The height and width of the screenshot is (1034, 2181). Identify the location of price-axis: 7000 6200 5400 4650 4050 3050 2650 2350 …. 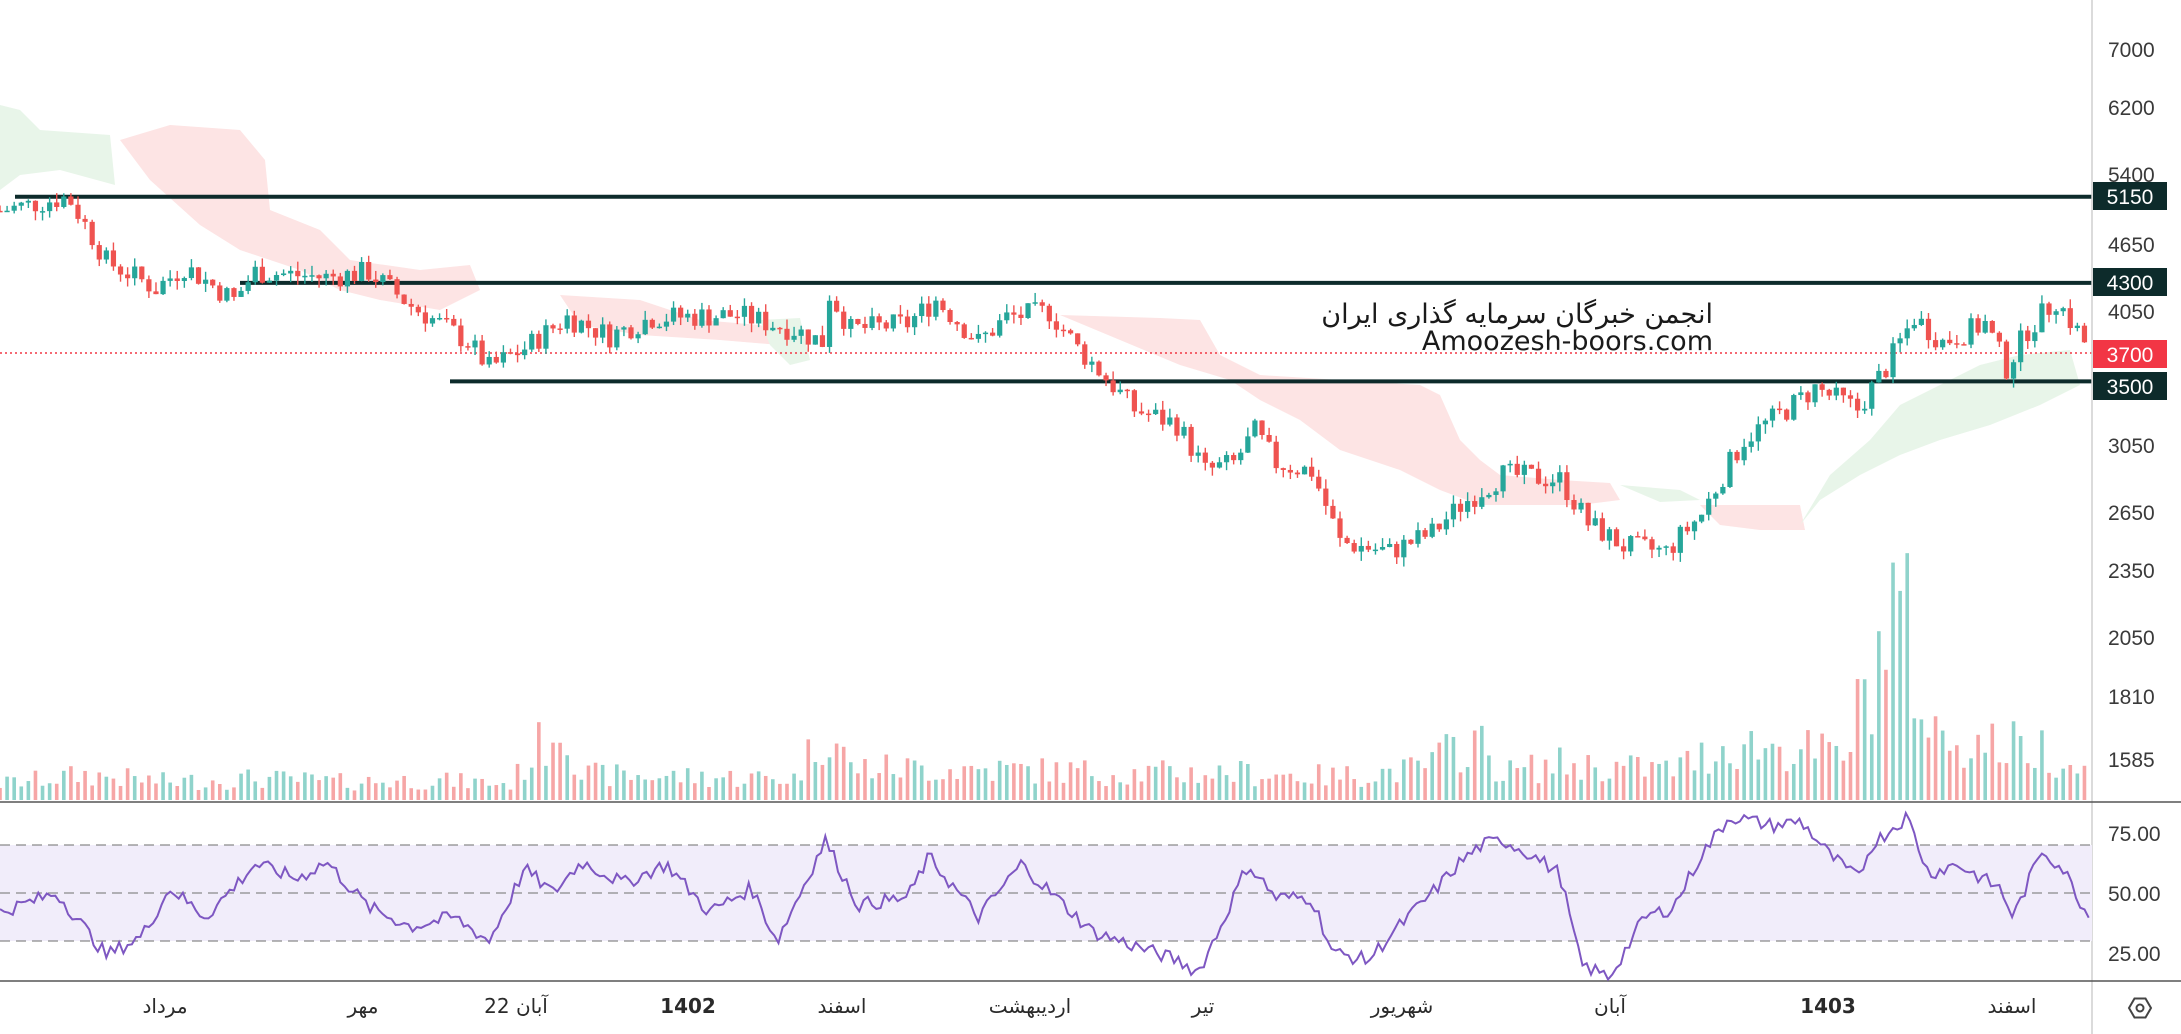
(2131, 405).